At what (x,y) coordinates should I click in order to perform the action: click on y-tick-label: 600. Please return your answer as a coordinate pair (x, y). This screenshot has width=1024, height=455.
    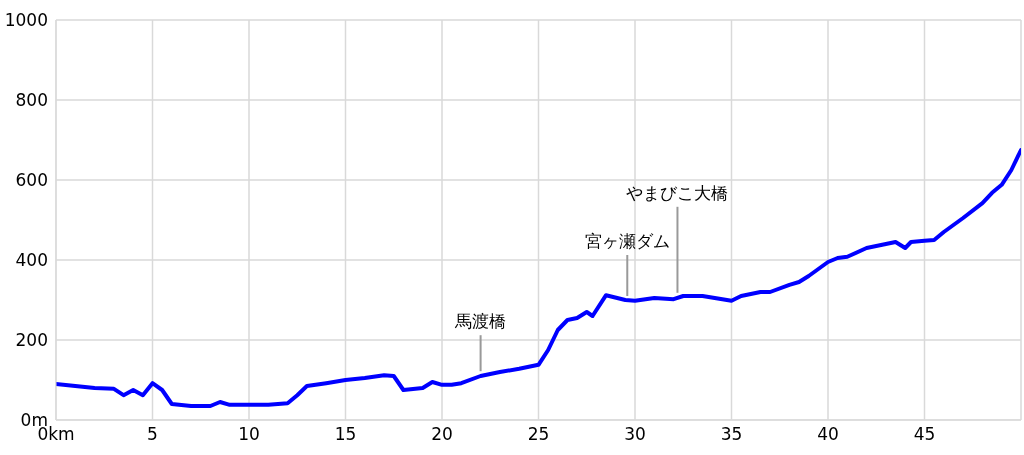
    Looking at the image, I should click on (31, 180).